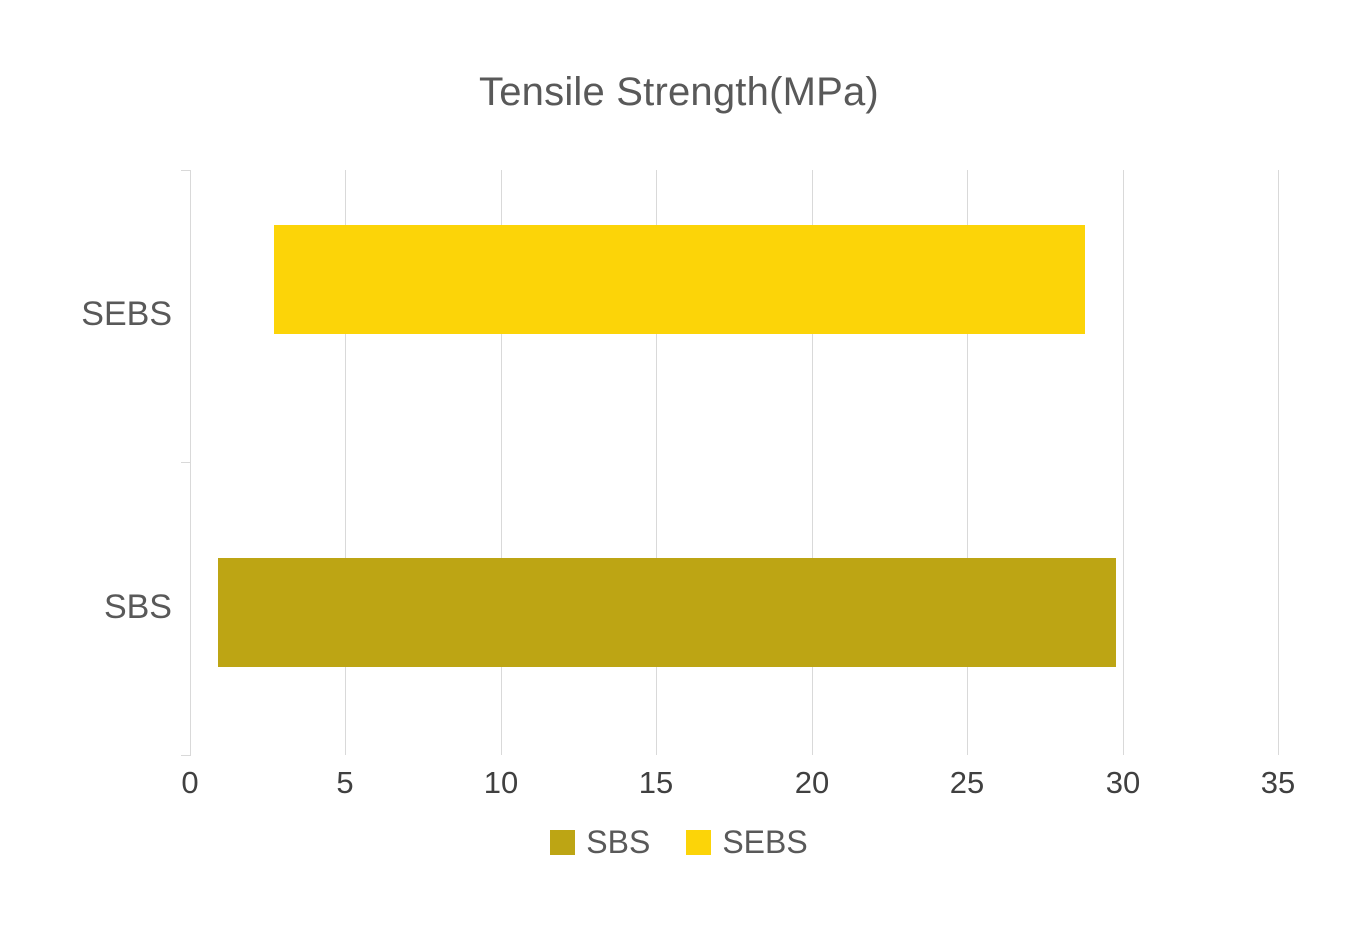 This screenshot has height=940, width=1358. Describe the element at coordinates (679, 92) in the screenshot. I see `chart-title: Tensile Strength(MPa)` at that location.